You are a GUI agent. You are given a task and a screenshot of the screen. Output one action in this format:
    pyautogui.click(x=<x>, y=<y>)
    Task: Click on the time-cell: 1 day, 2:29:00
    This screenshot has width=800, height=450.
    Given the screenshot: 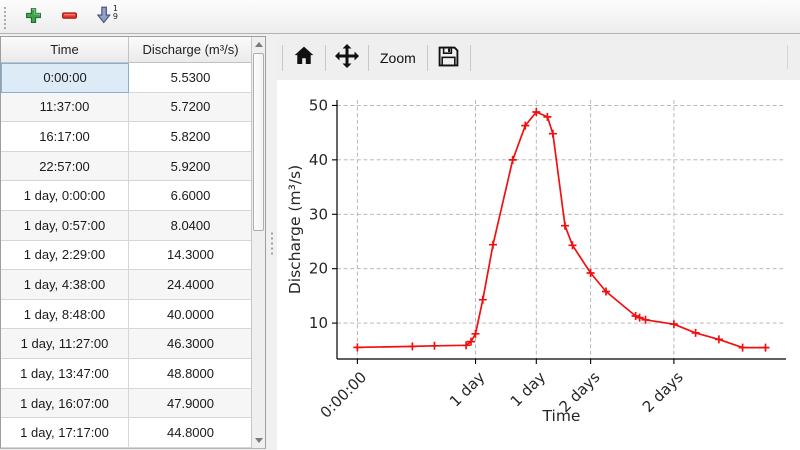 What is the action you would take?
    pyautogui.click(x=65, y=255)
    